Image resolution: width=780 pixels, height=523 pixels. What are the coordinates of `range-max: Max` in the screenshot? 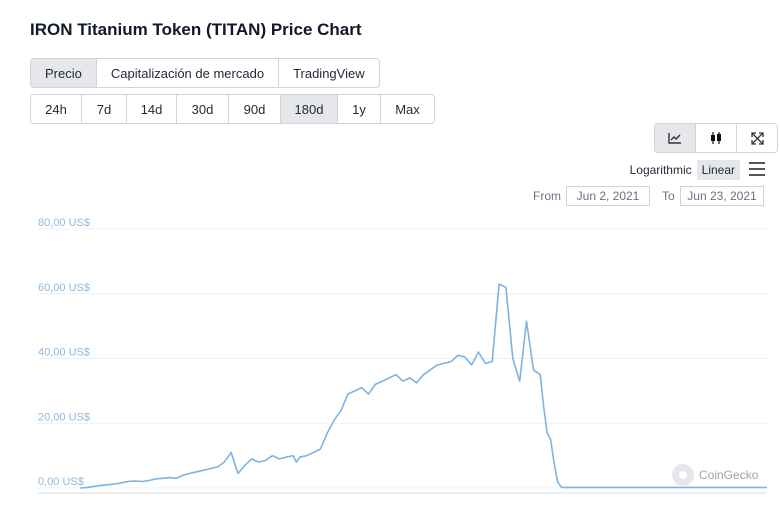 It's located at (407, 109).